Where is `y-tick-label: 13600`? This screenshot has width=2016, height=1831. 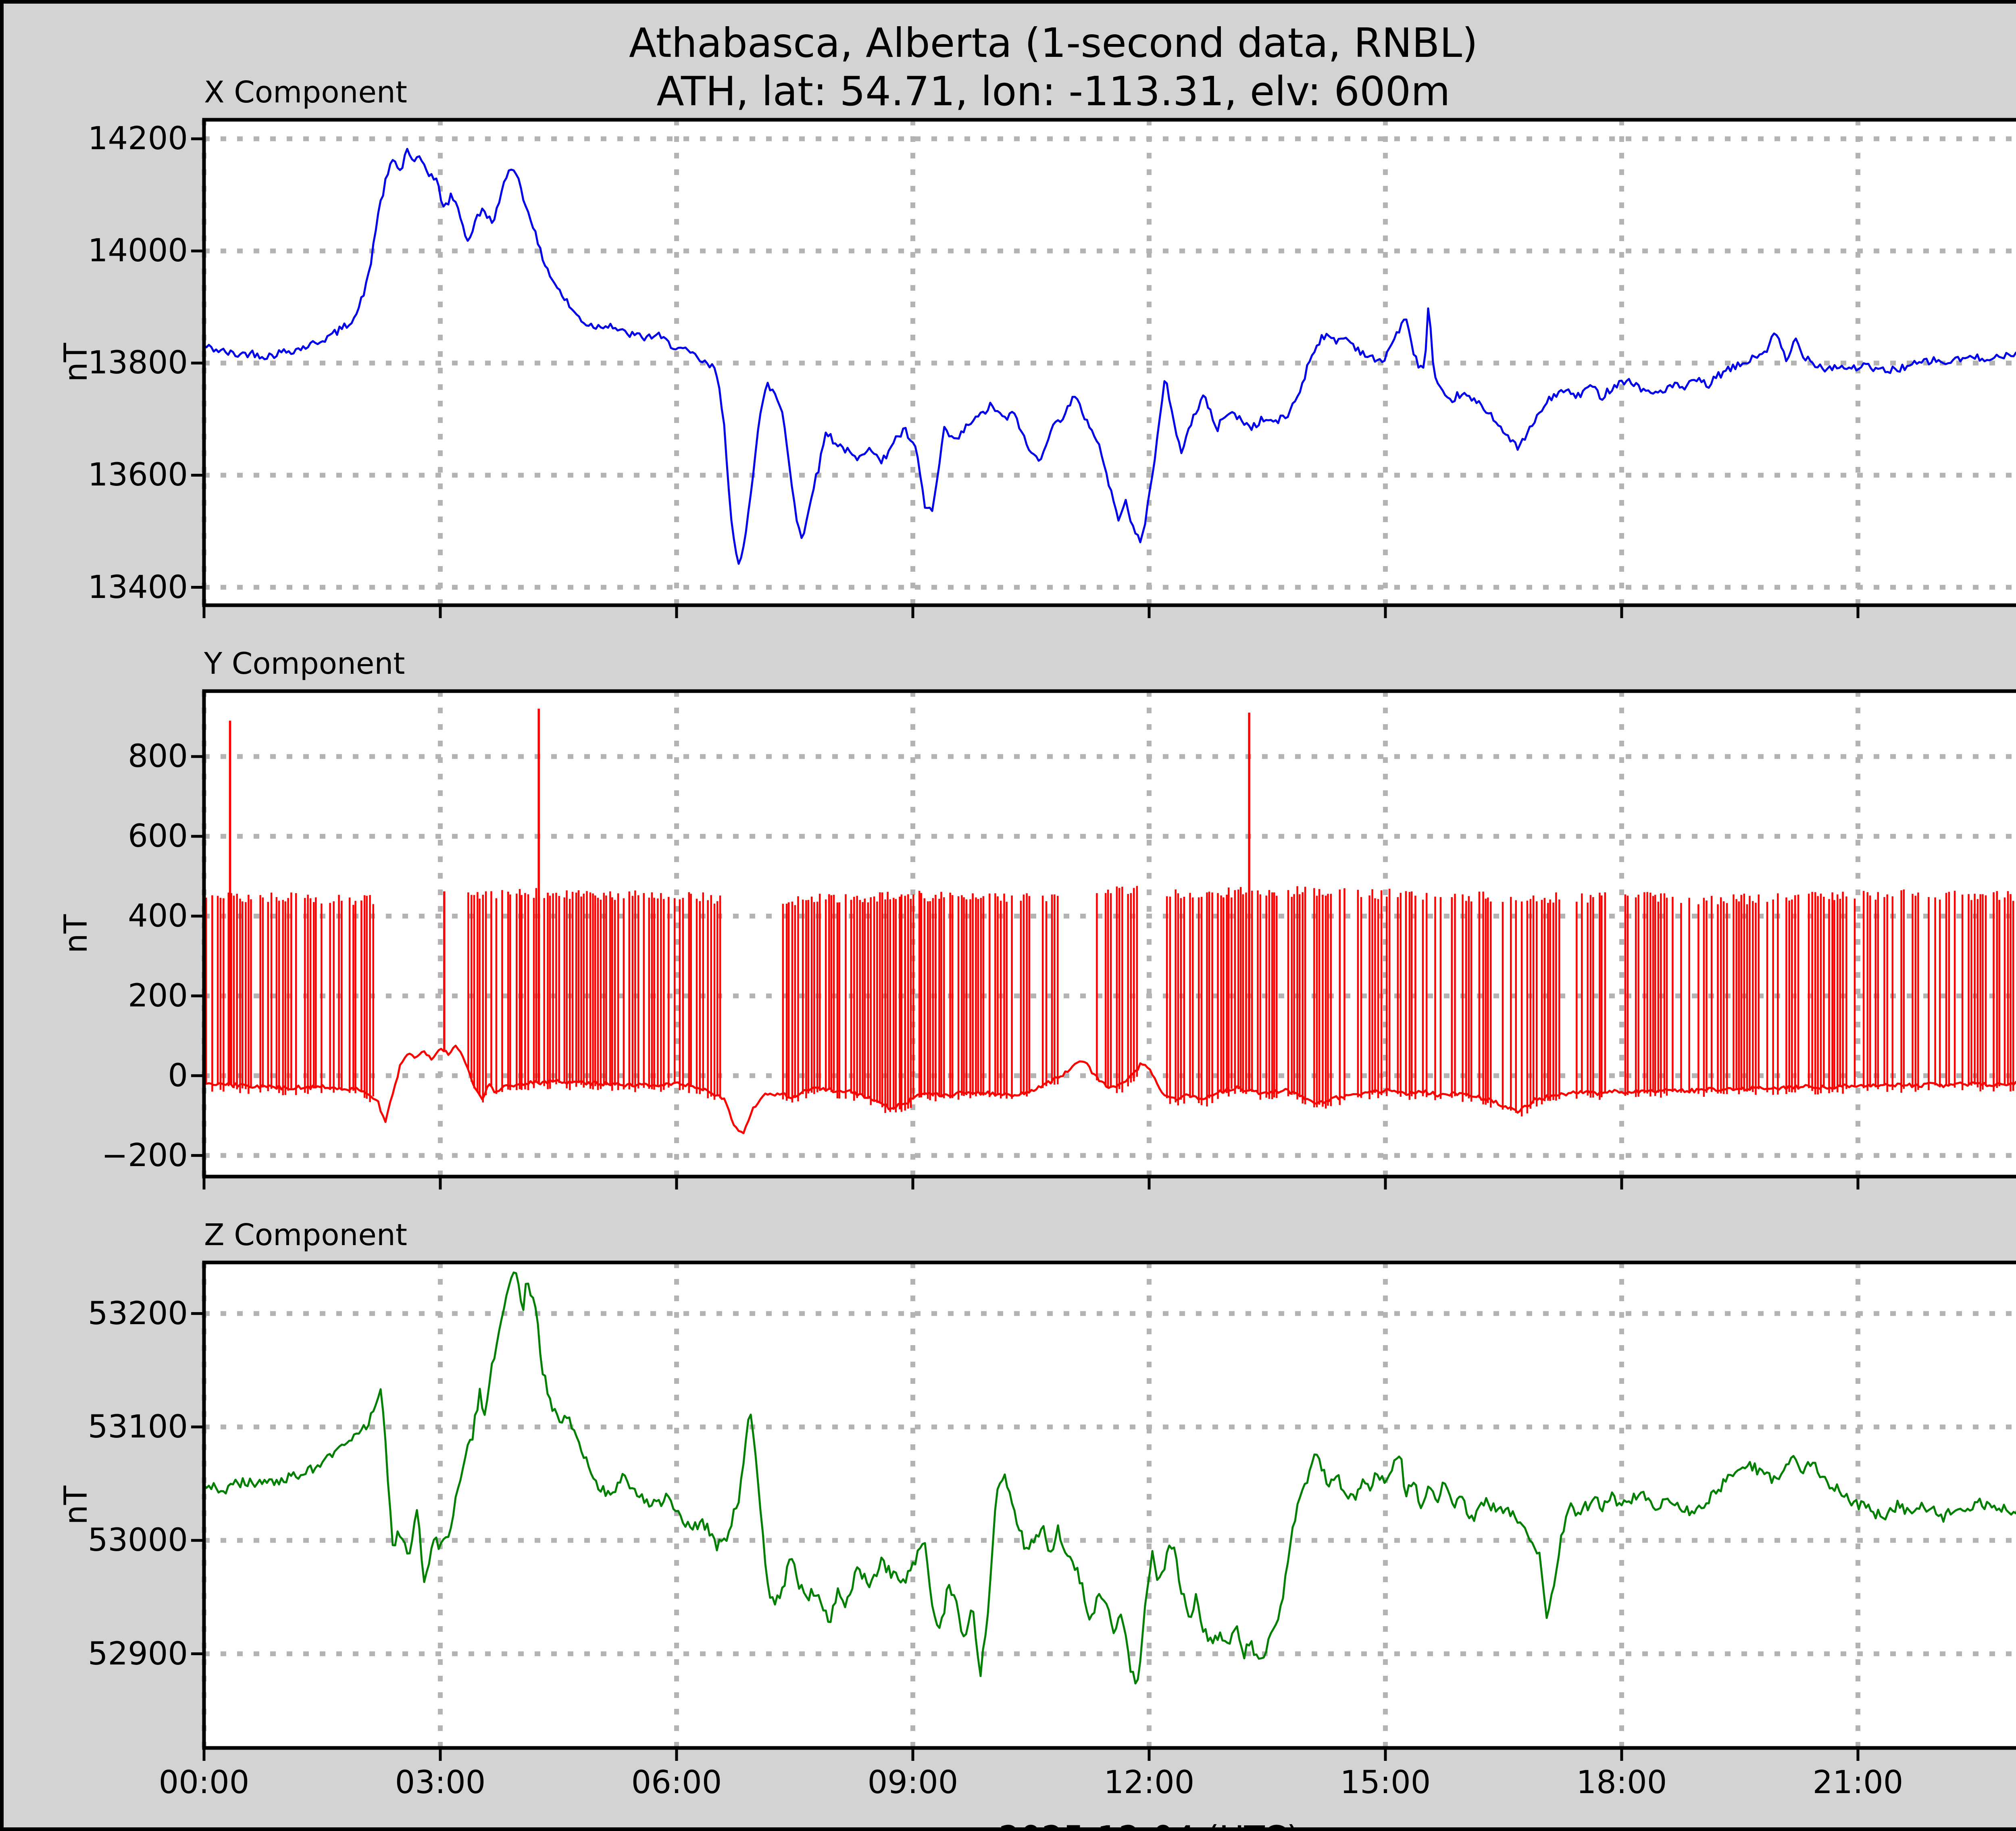 y-tick-label: 13600 is located at coordinates (137, 475).